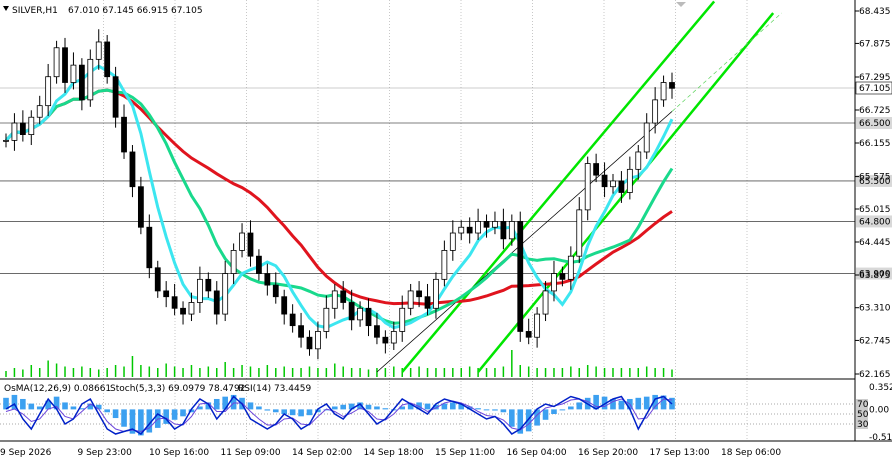  What do you see at coordinates (105, 453) in the screenshot?
I see `time-tick-label: 9 Sep 23:00` at bounding box center [105, 453].